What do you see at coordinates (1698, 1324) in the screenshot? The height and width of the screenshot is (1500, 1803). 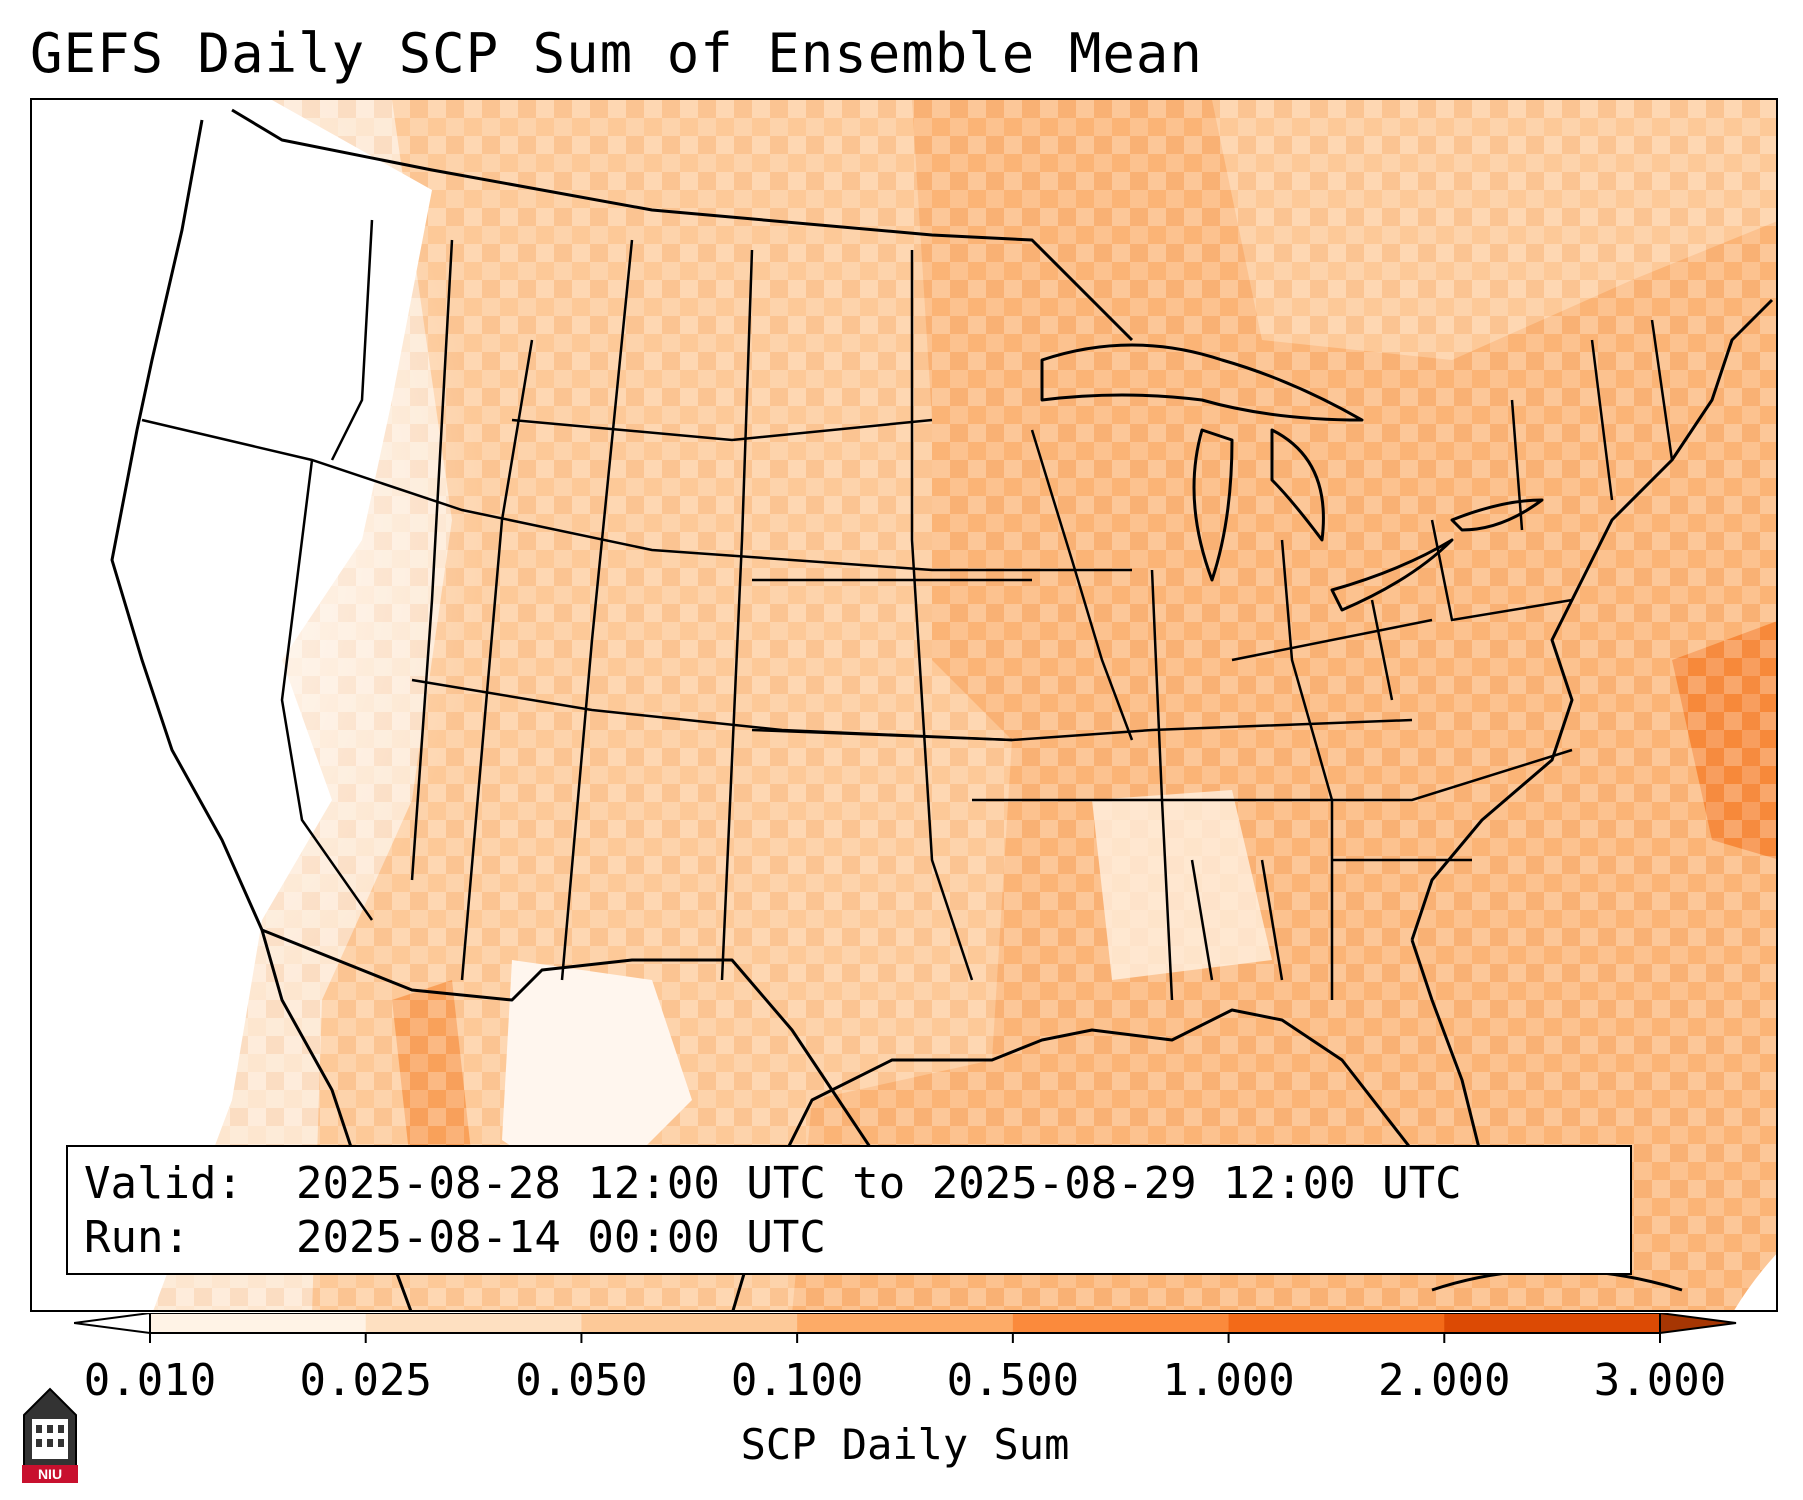 I see `colorbar-over-triangle` at bounding box center [1698, 1324].